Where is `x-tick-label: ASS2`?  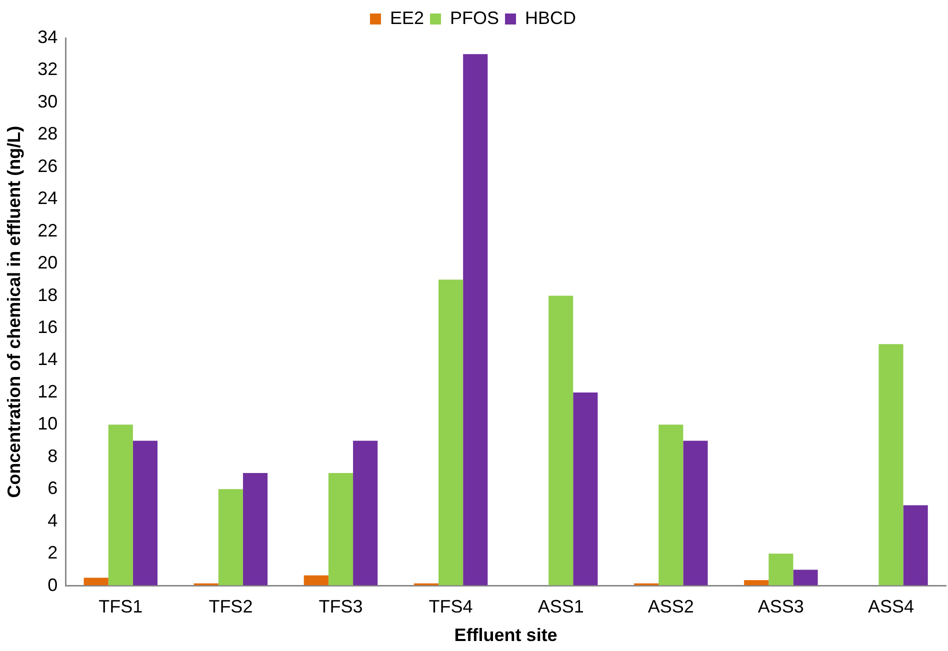 x-tick-label: ASS2 is located at coordinates (671, 606).